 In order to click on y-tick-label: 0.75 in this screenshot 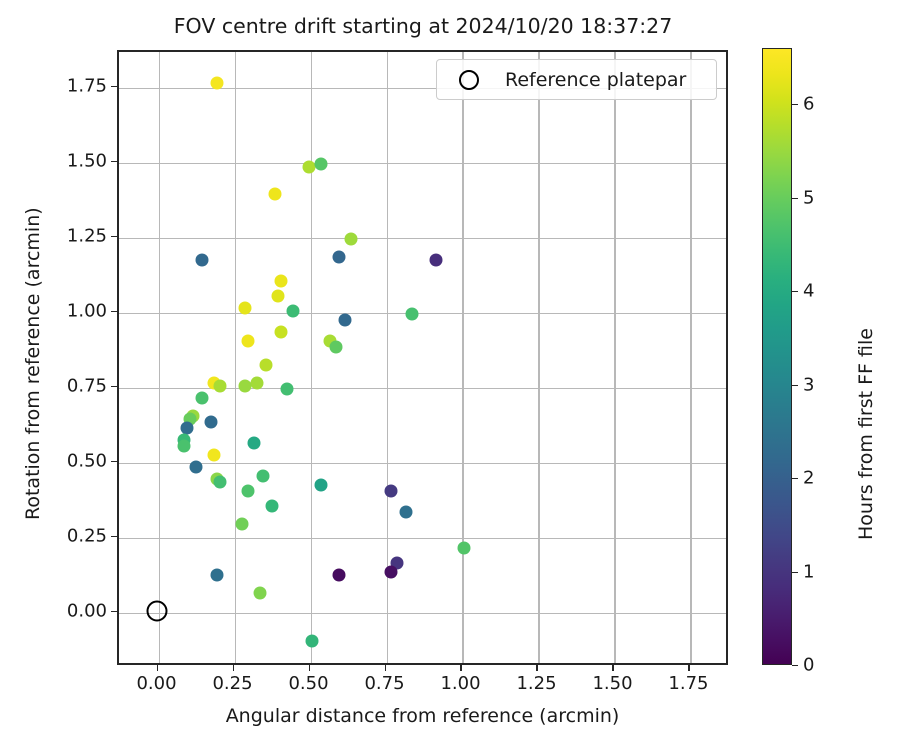, I will do `click(86, 386)`.